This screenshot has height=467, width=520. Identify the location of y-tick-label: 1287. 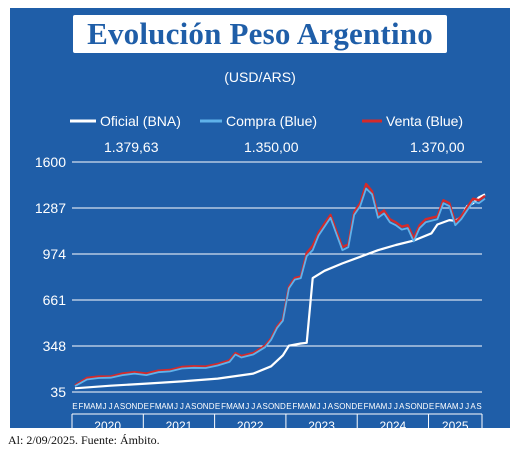
(50, 208).